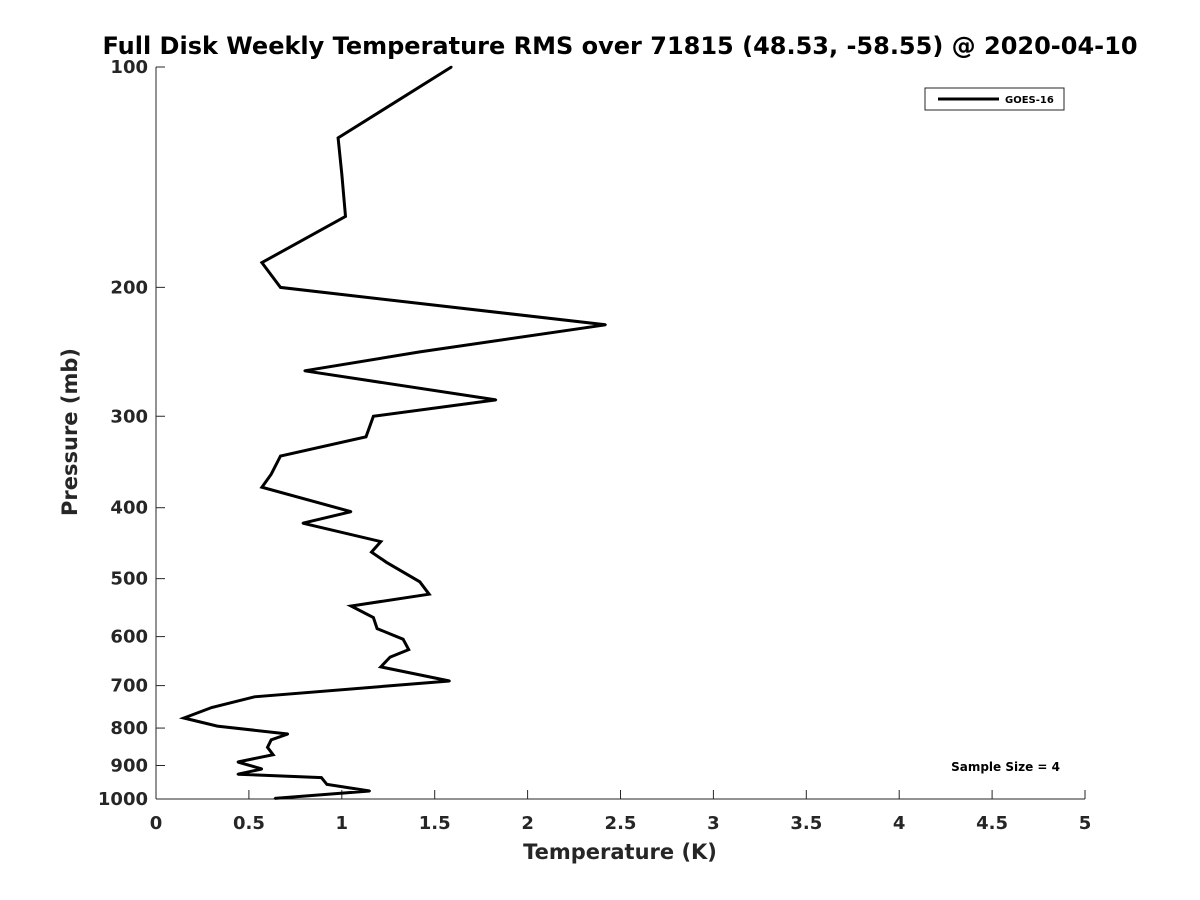 The image size is (1200, 900). I want to click on y-tick-label: 1000, so click(123, 799).